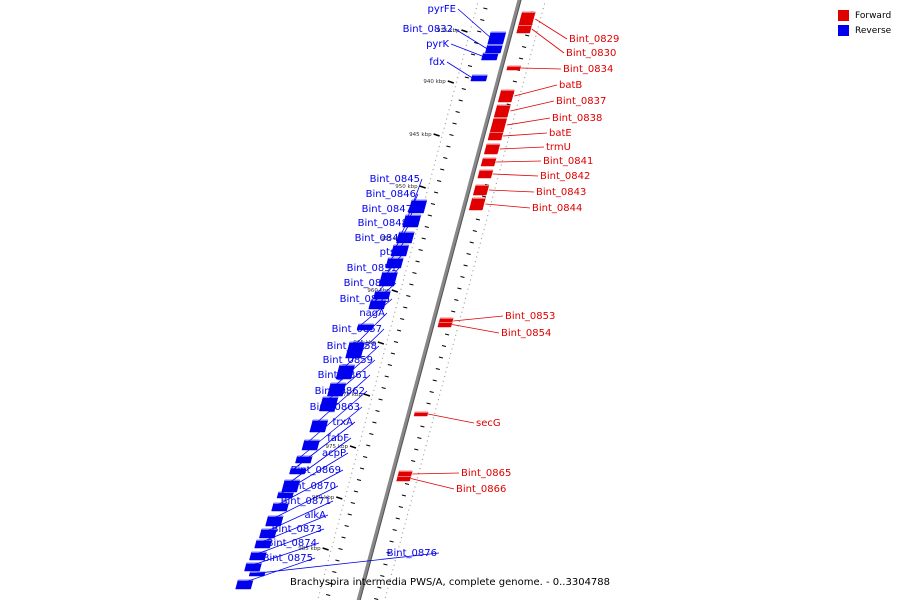  I want to click on gene-label: Bint_0845, so click(395, 179).